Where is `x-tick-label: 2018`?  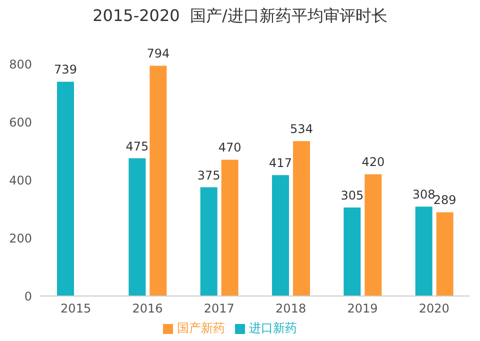 x-tick-label: 2018 is located at coordinates (291, 309).